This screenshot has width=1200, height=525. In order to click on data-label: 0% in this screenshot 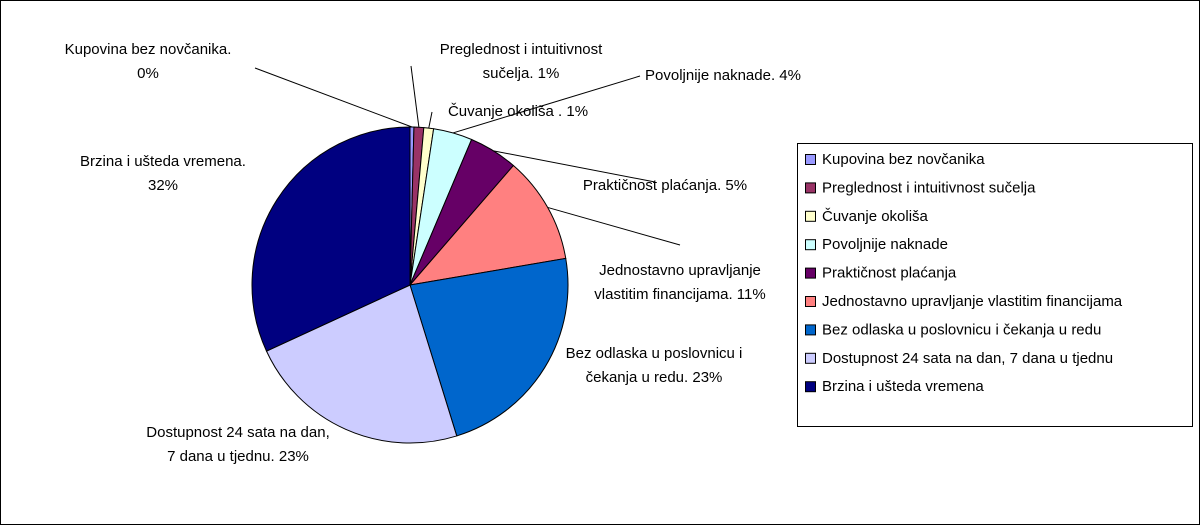, I will do `click(148, 73)`.